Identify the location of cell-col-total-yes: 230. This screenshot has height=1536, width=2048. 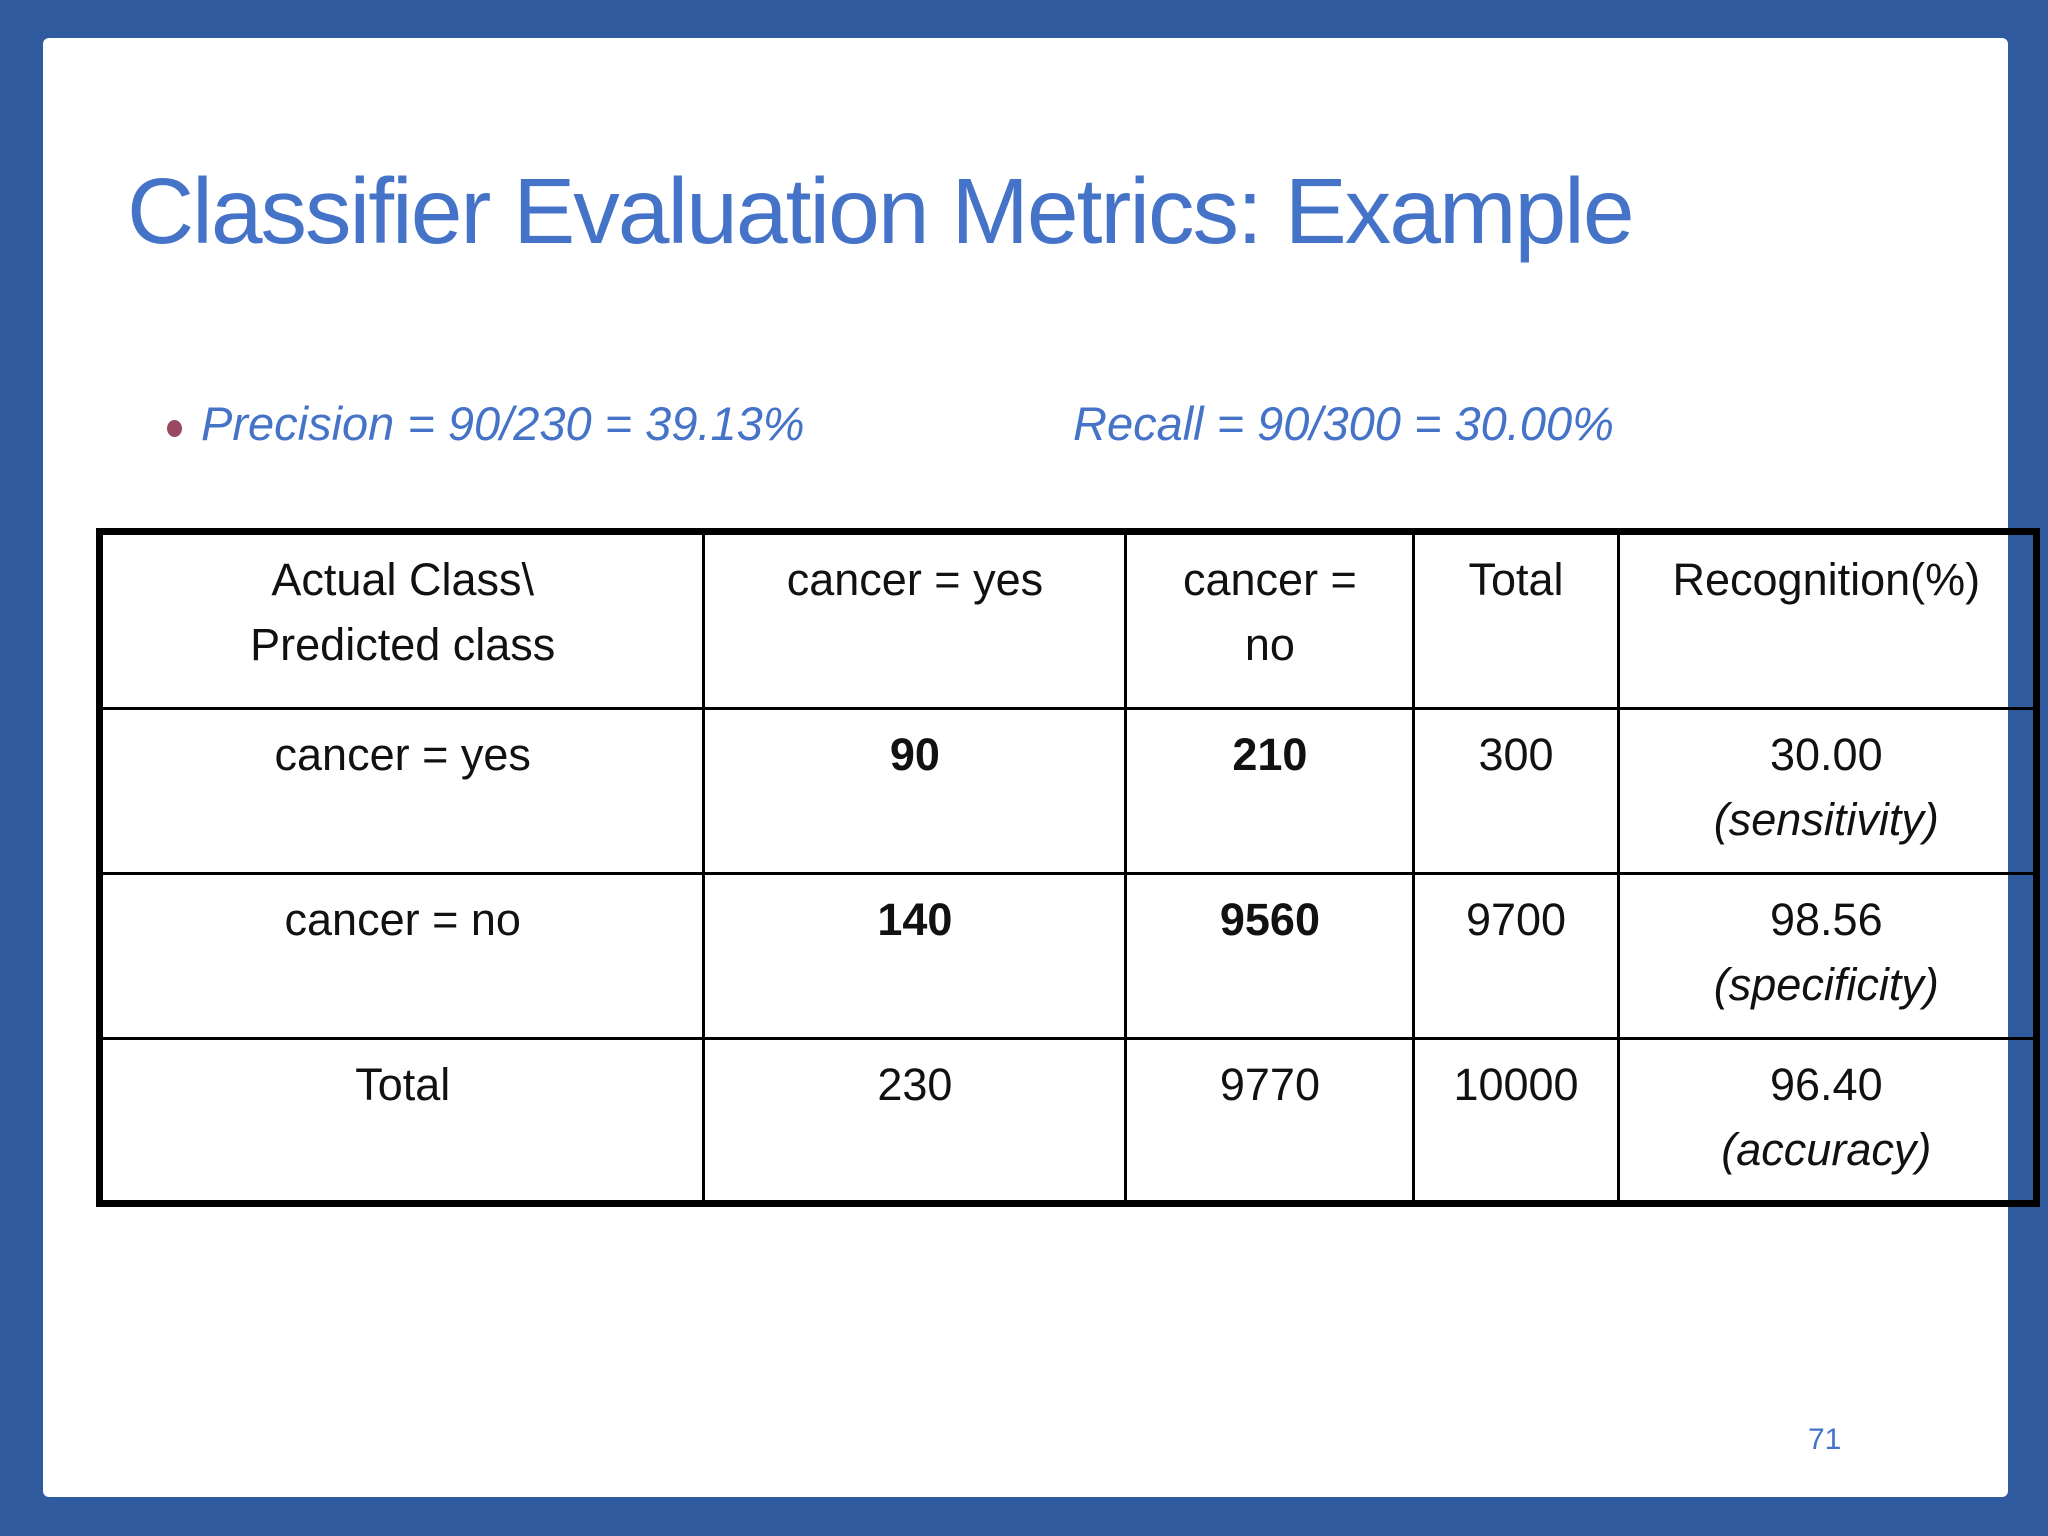
(915, 1121).